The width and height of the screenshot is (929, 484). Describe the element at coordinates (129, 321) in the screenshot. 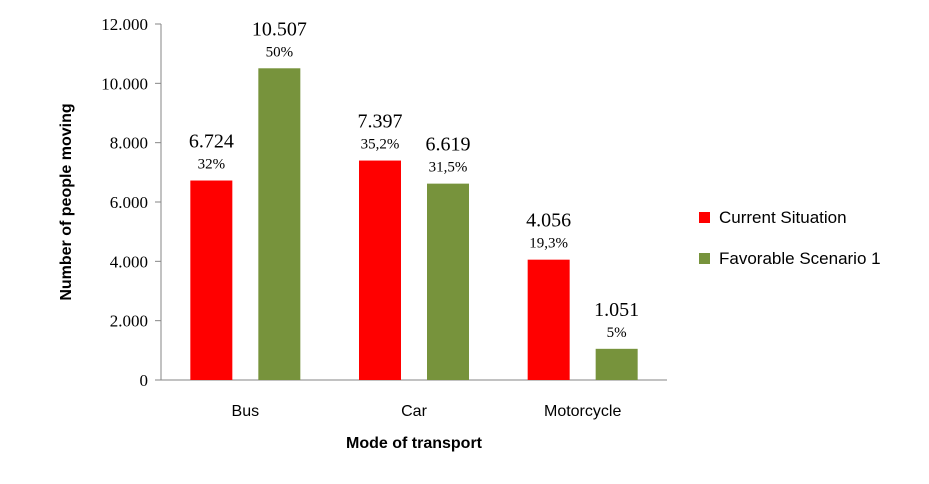

I see `y-tick-label: 2.000` at that location.